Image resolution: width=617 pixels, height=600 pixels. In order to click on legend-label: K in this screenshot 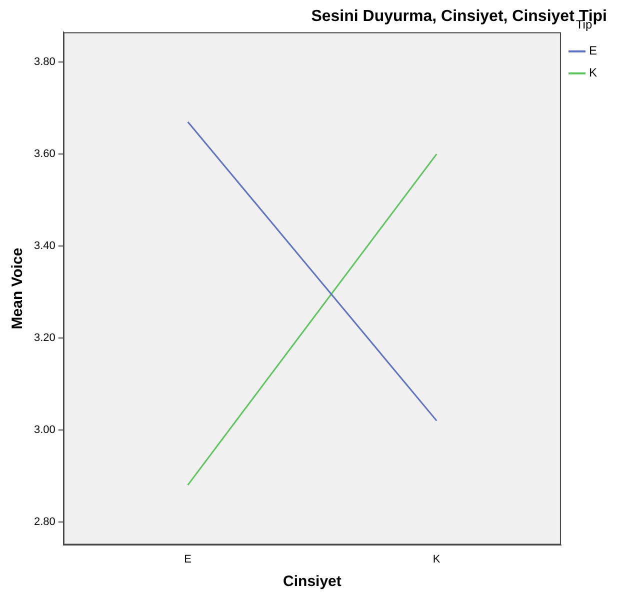, I will do `click(593, 73)`.